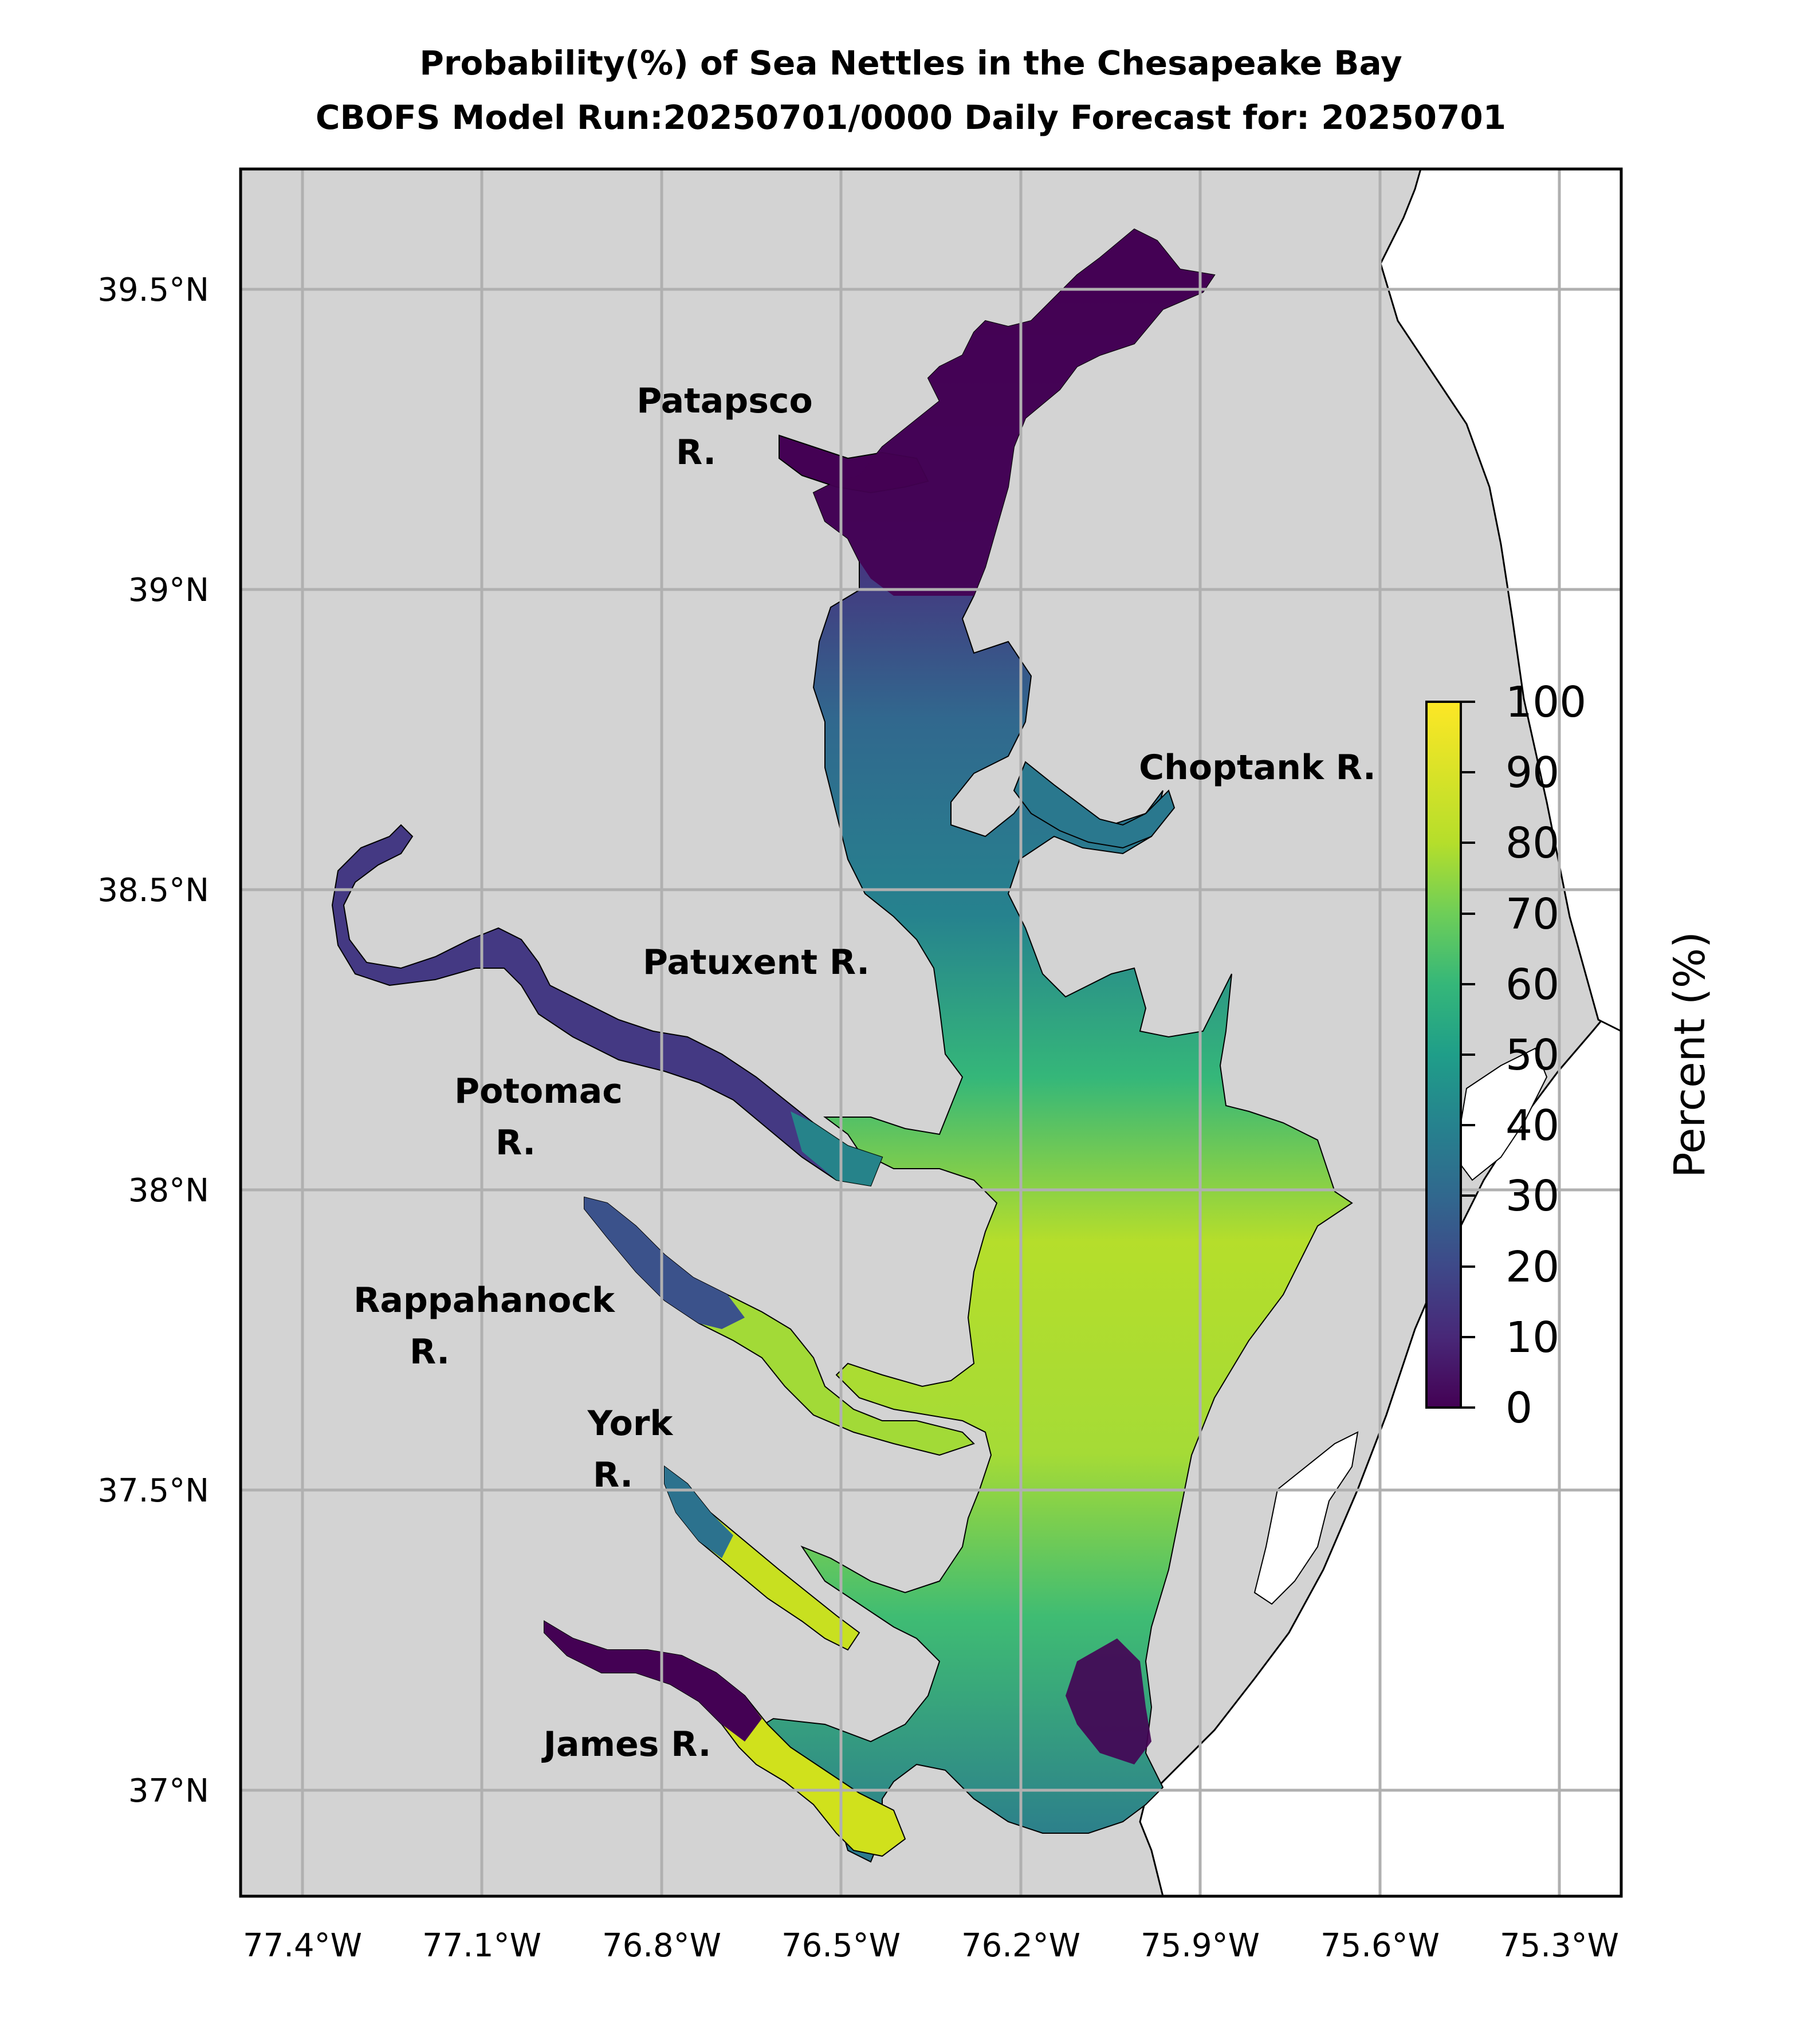  Describe the element at coordinates (1380, 1945) in the screenshot. I see `lon-tick-label: 75.6°W` at that location.